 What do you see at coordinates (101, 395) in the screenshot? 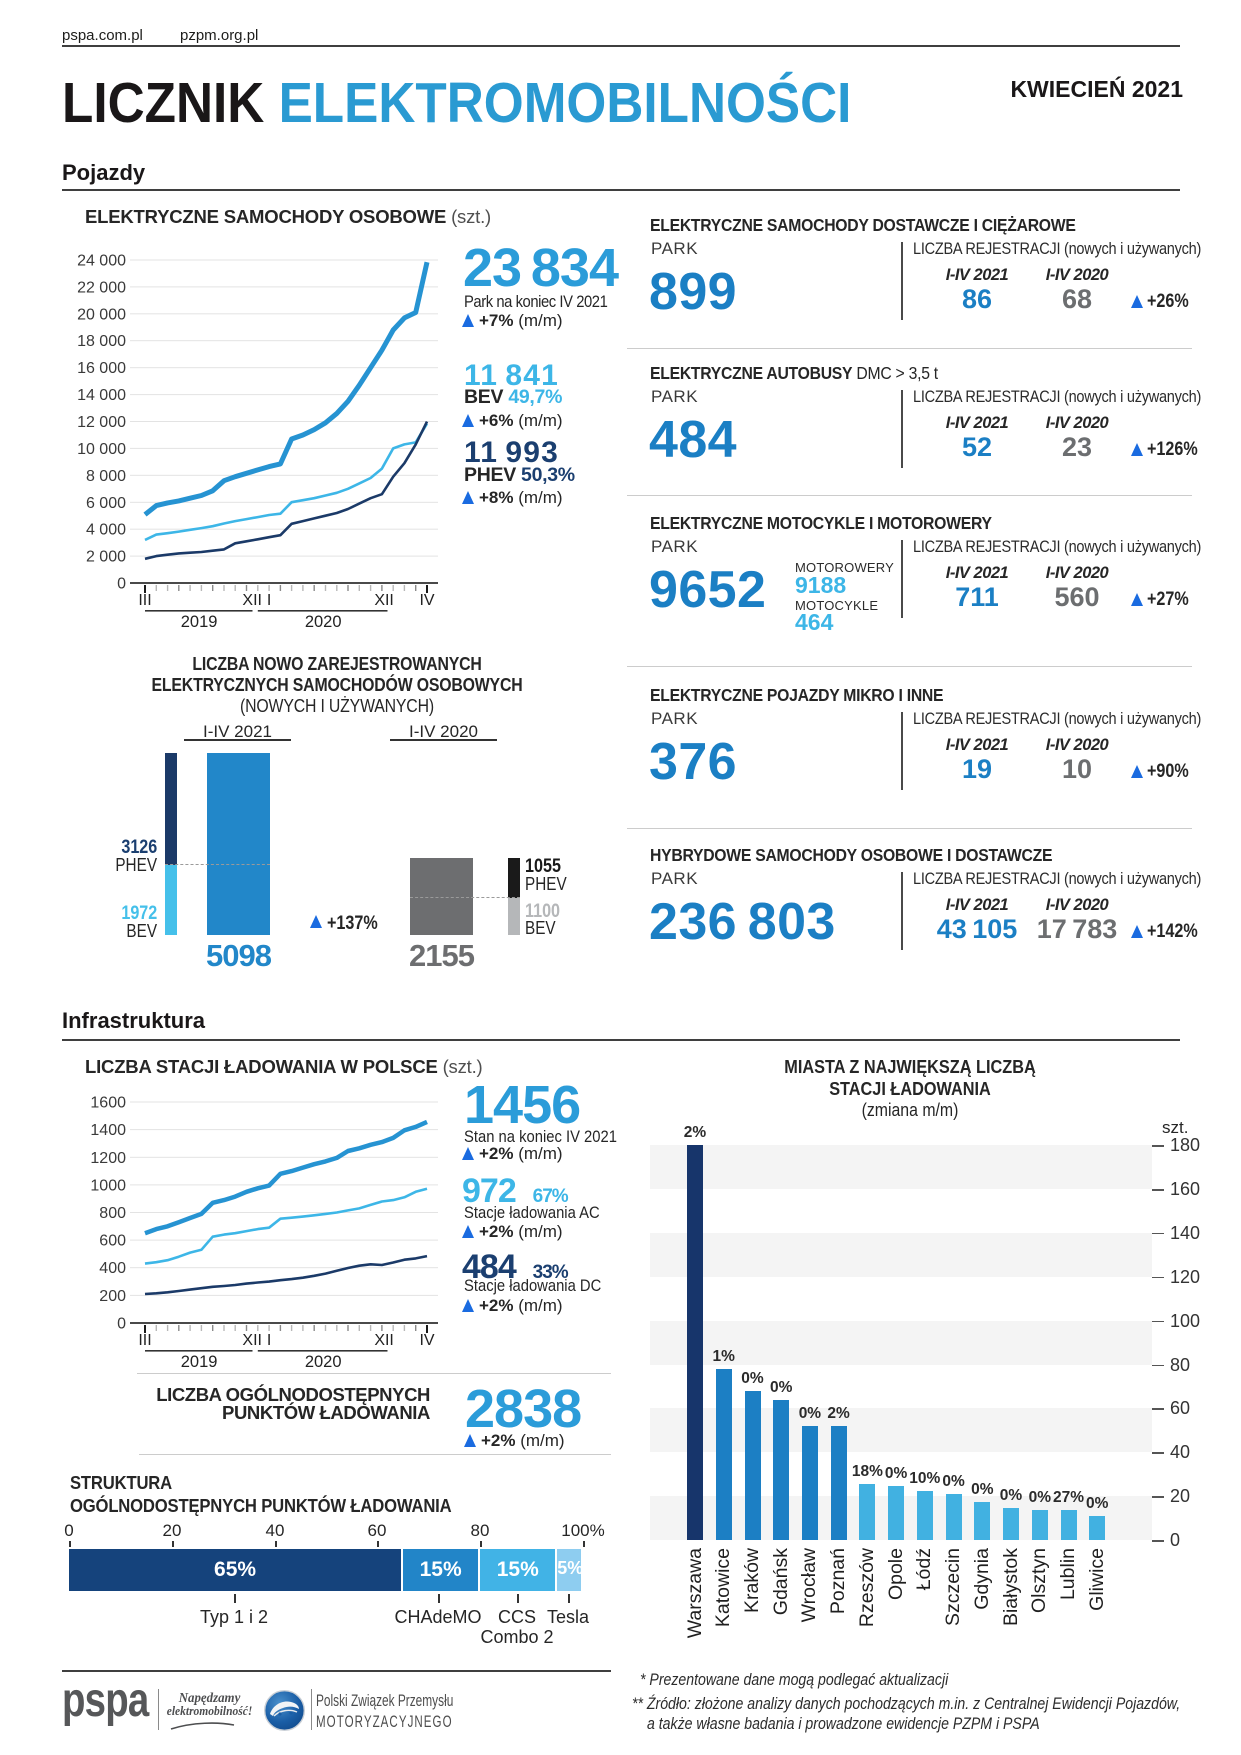
I see `svg-text: 14 000` at bounding box center [101, 395].